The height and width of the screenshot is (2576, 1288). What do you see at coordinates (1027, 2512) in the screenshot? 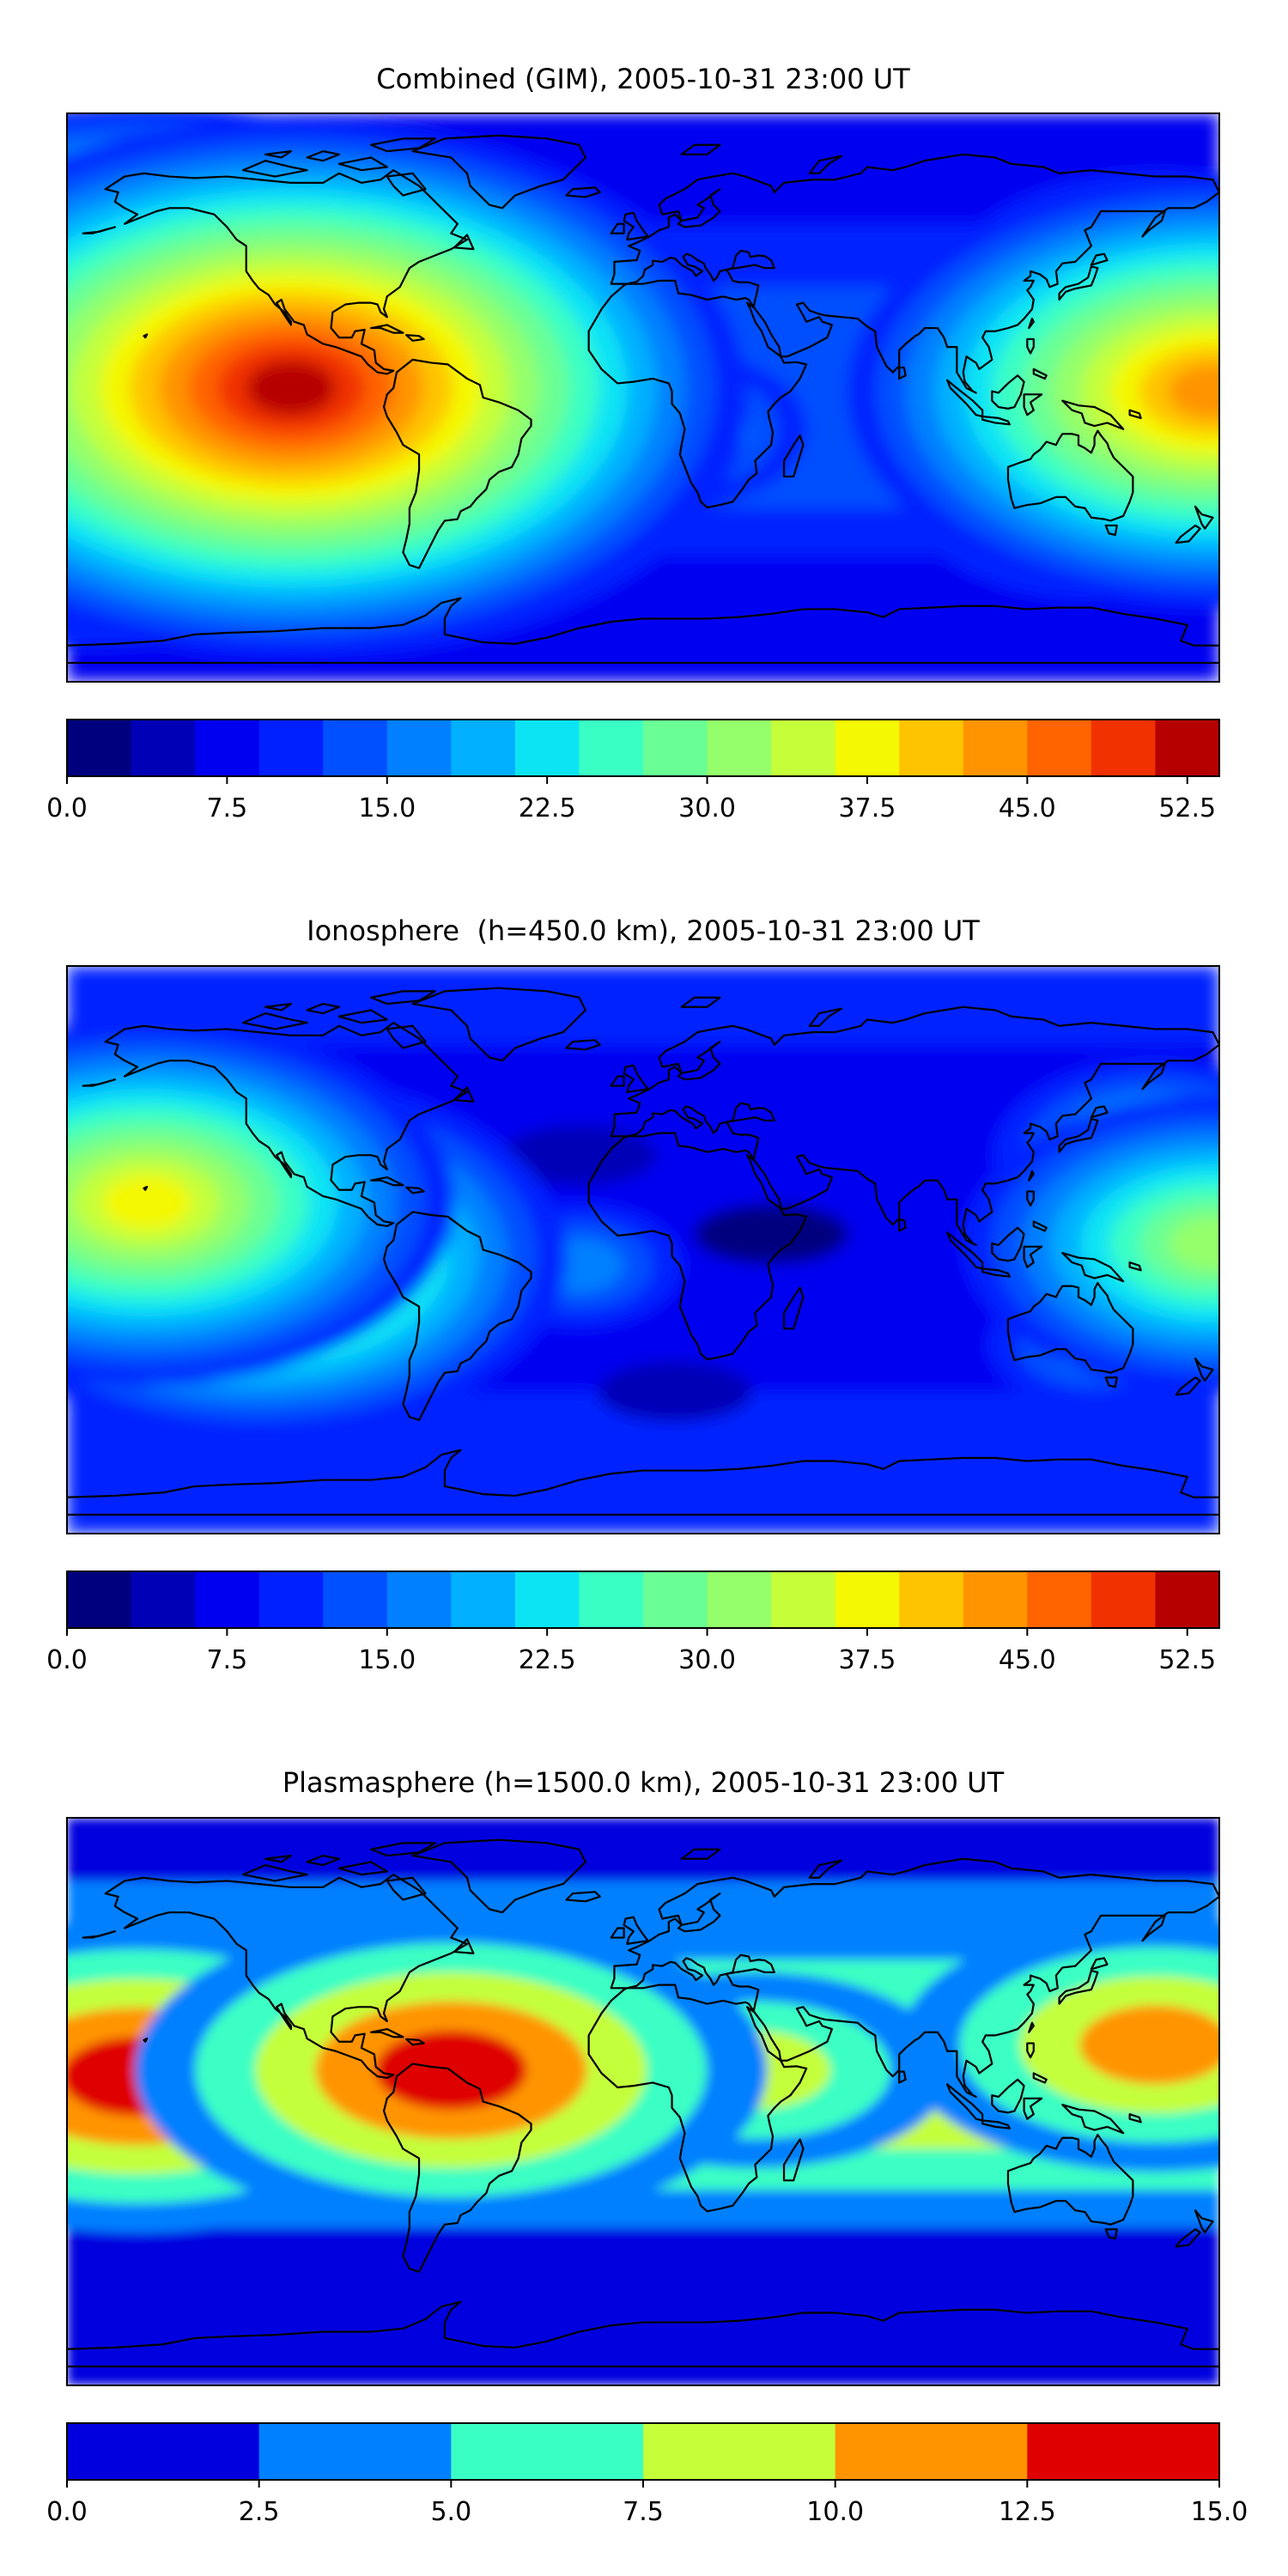
I see `colorbar-tick-label: 12.5` at bounding box center [1027, 2512].